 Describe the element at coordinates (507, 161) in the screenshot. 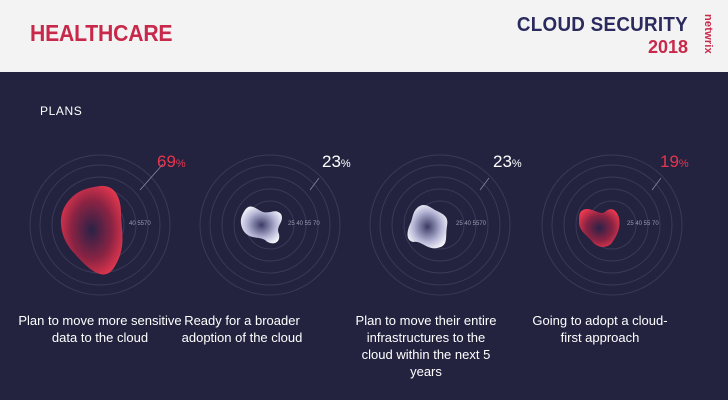

I see `stat-value-3: 23%` at that location.